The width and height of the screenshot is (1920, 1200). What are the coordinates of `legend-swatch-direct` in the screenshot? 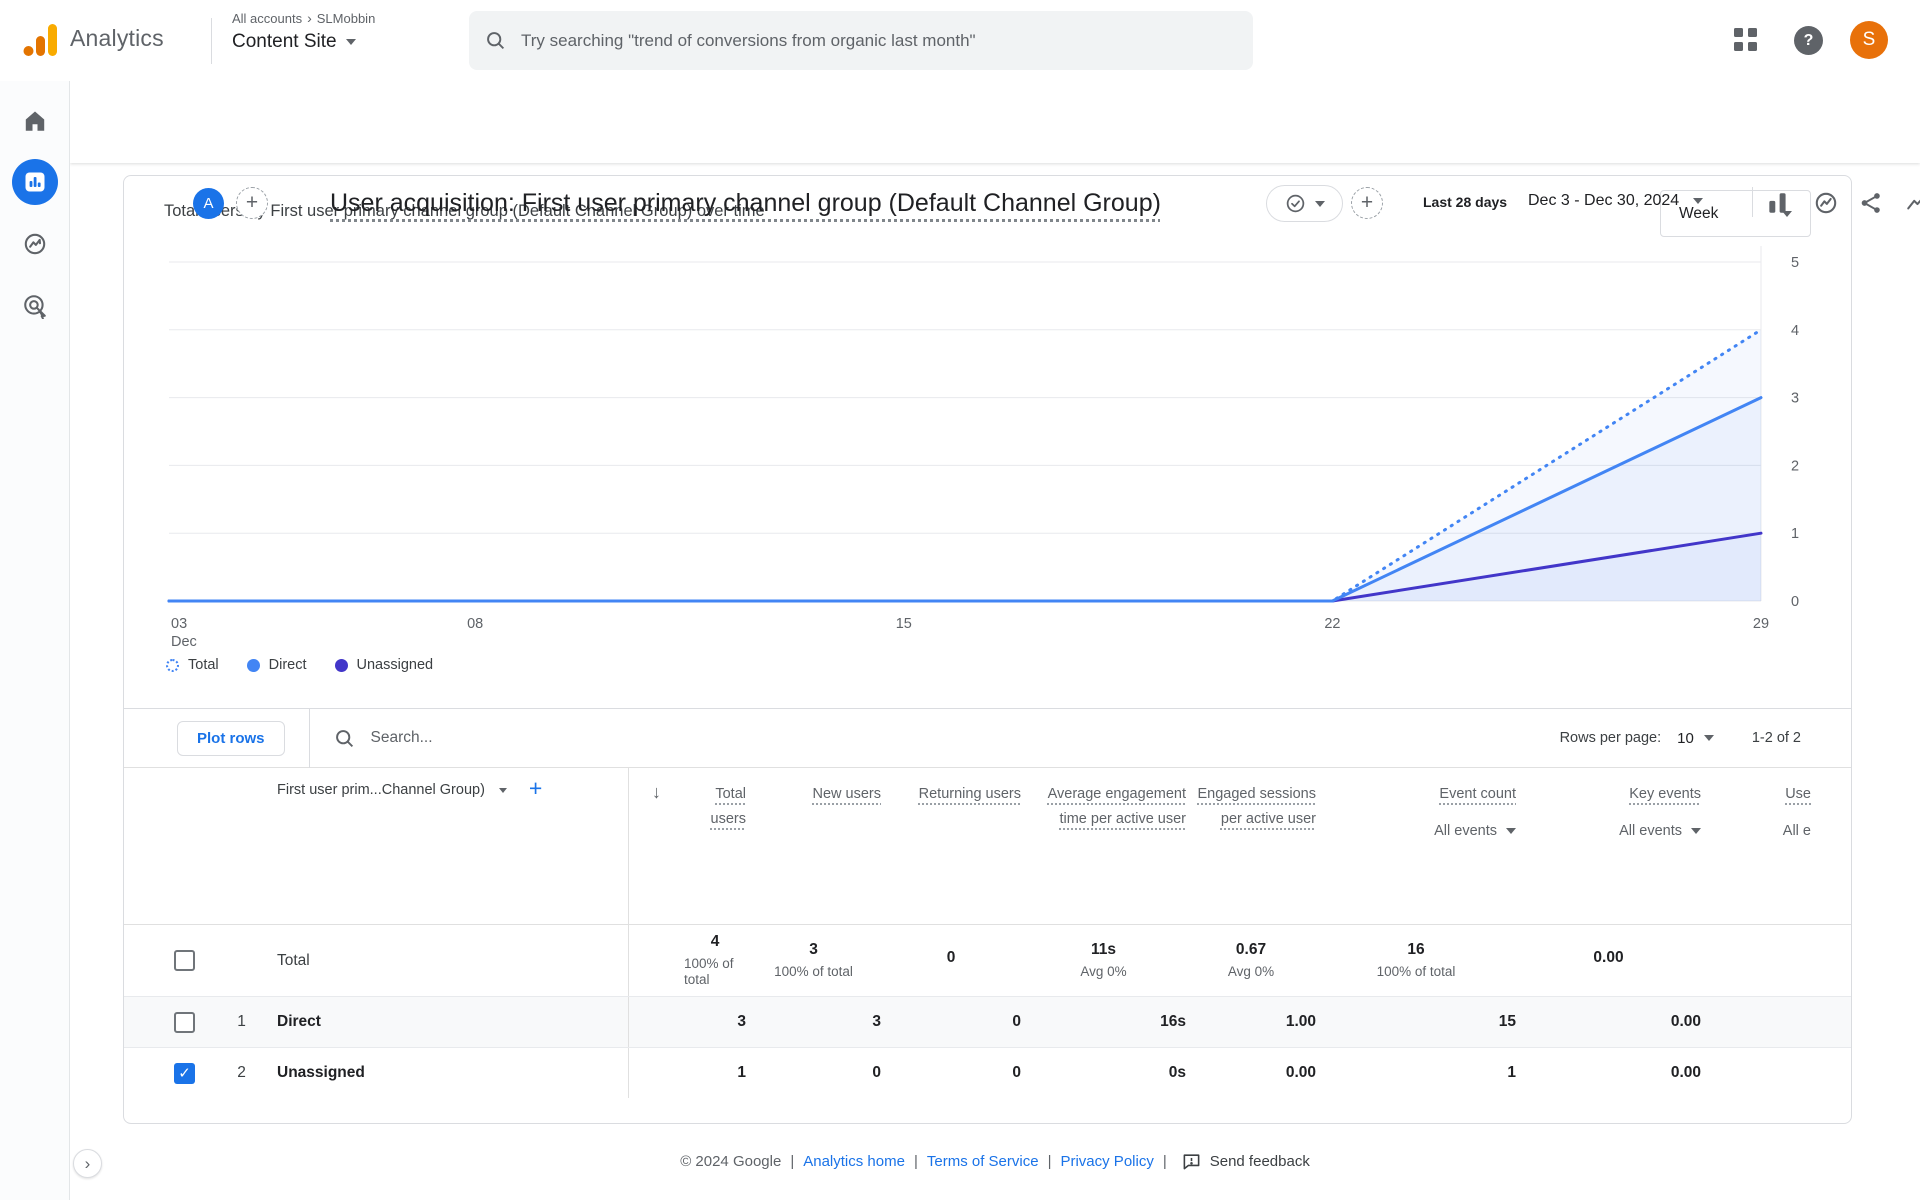 It's located at (253, 665).